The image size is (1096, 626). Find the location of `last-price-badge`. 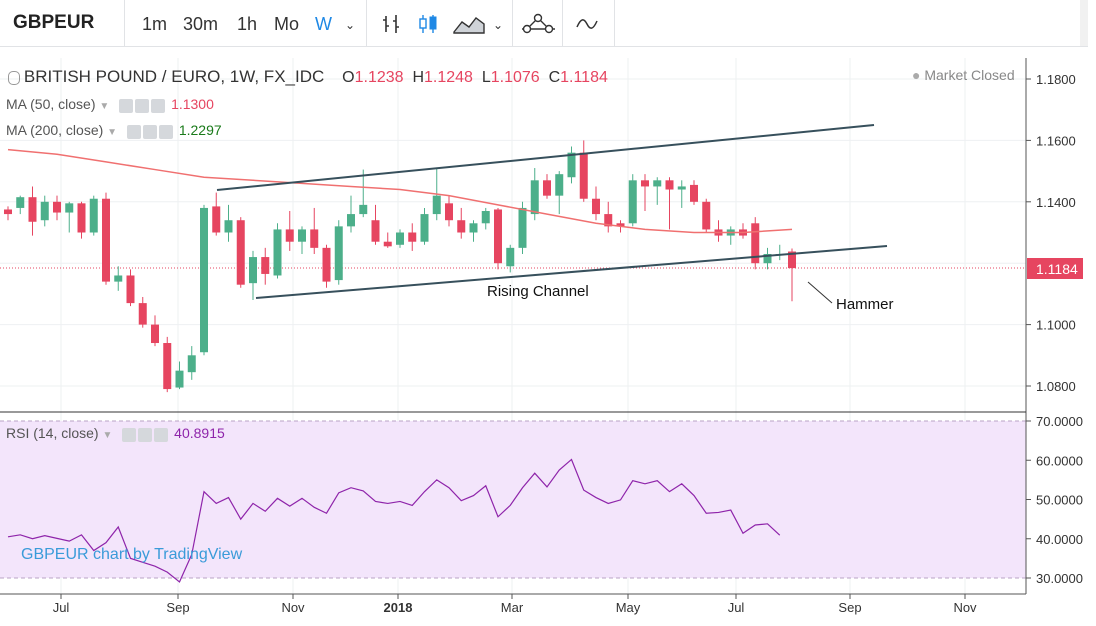

last-price-badge is located at coordinates (1055, 268).